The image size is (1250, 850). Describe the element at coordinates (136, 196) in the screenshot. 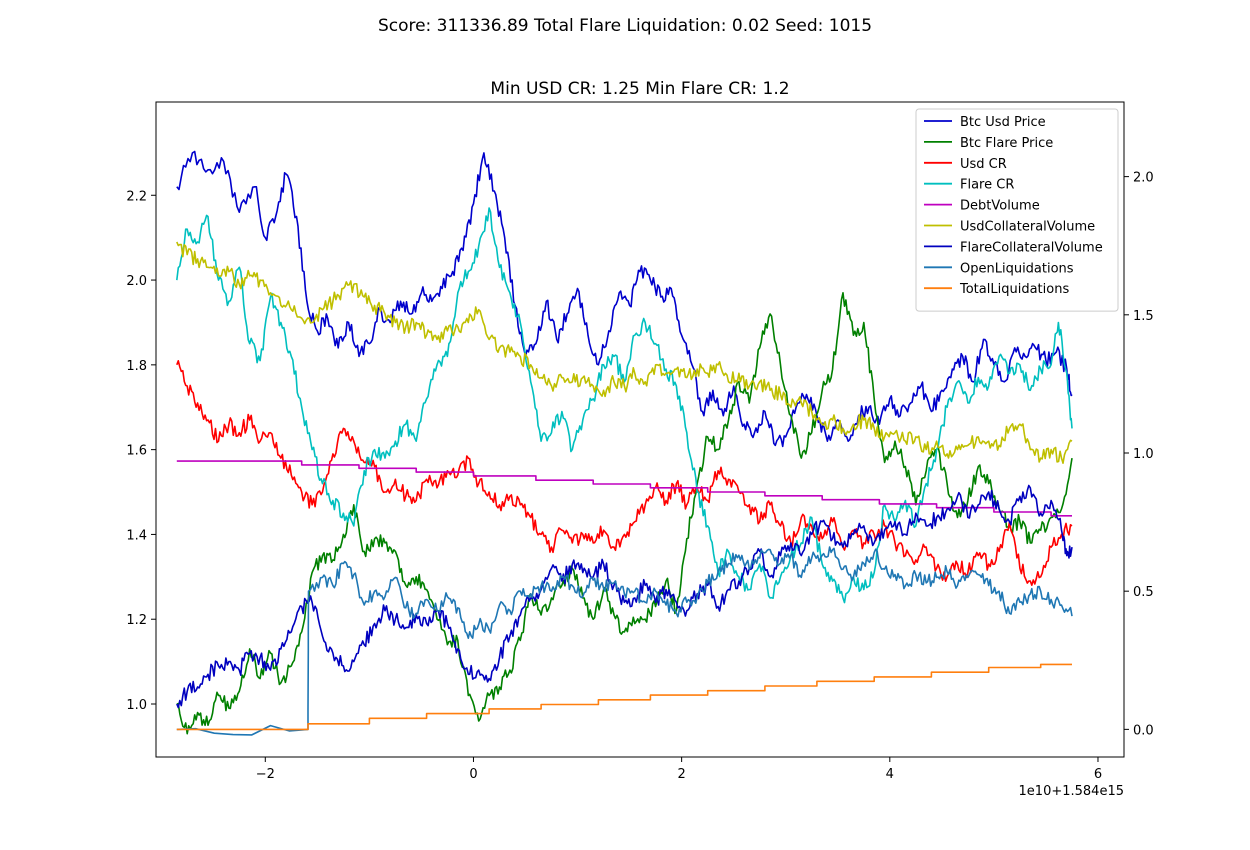

I see `y-left-tick-label: 2.2` at that location.